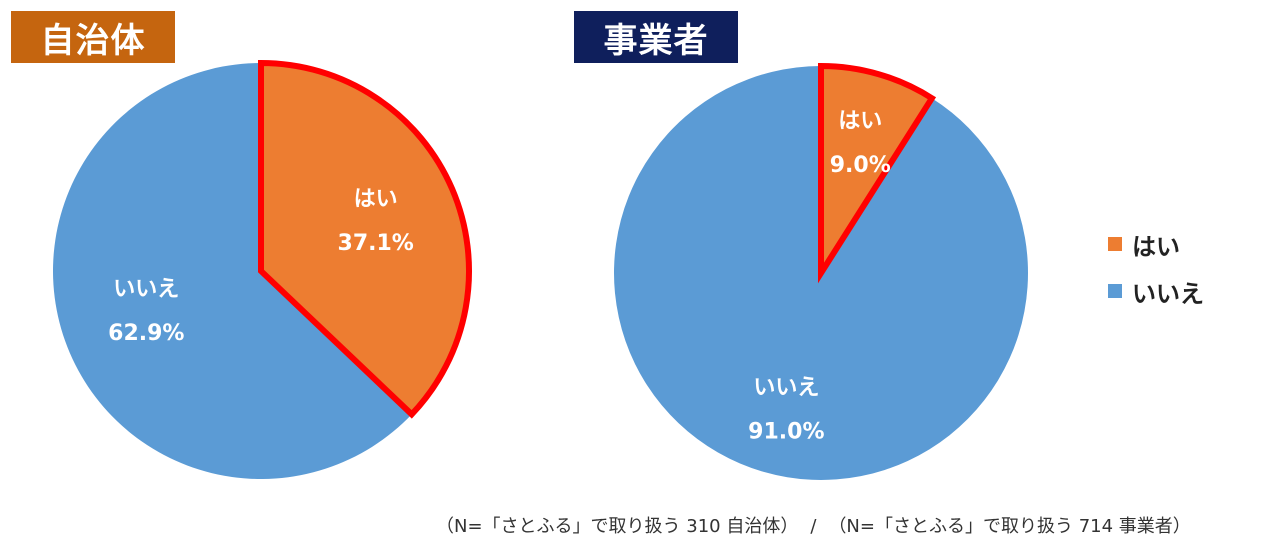 The image size is (1280, 550). I want to click on legend: はい いいえ, so click(1156, 277).